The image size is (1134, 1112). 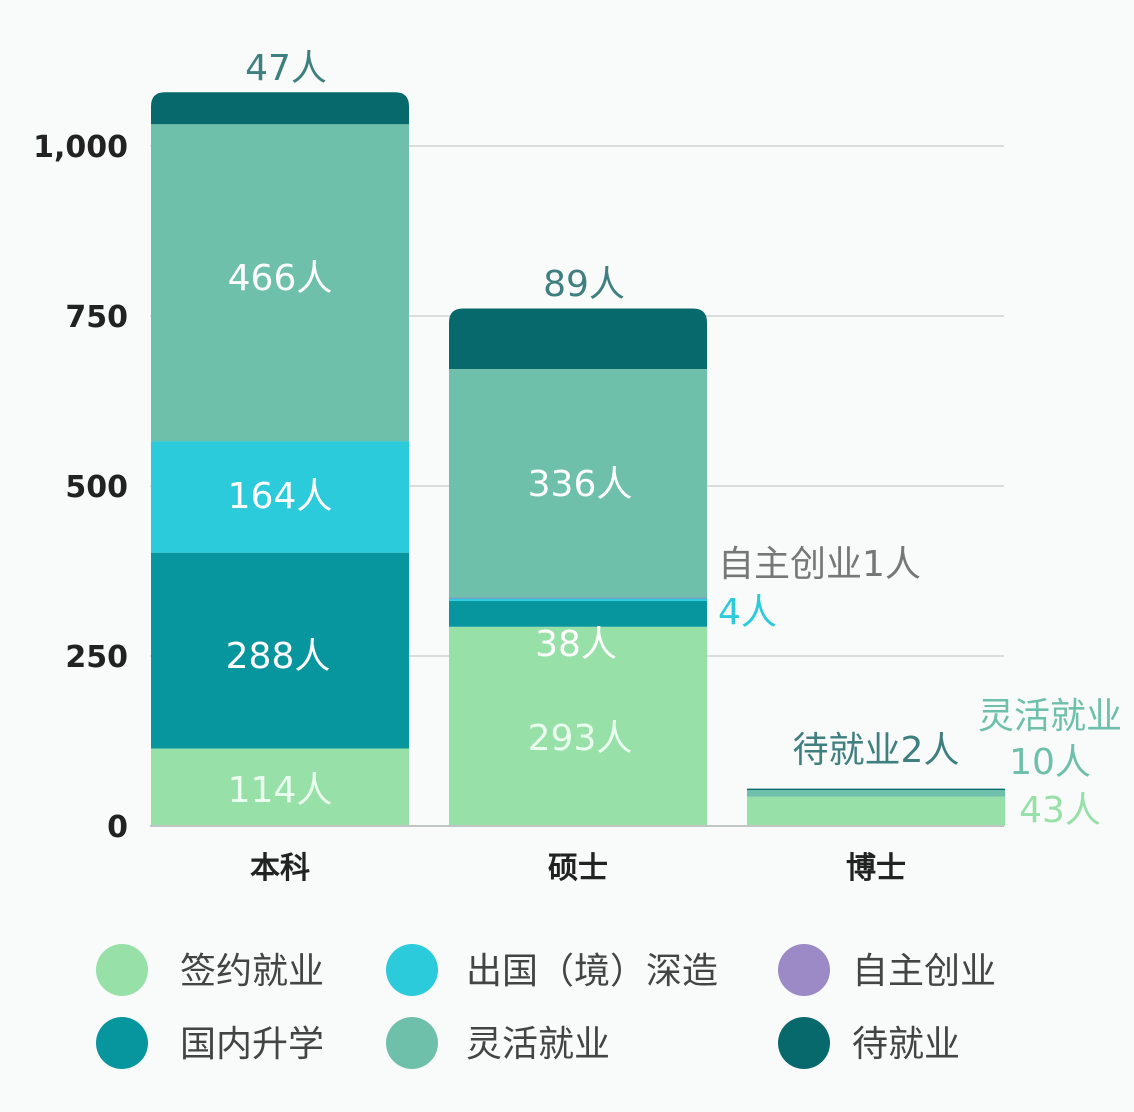 I want to click on x-tick-label: 硕士, so click(x=578, y=868).